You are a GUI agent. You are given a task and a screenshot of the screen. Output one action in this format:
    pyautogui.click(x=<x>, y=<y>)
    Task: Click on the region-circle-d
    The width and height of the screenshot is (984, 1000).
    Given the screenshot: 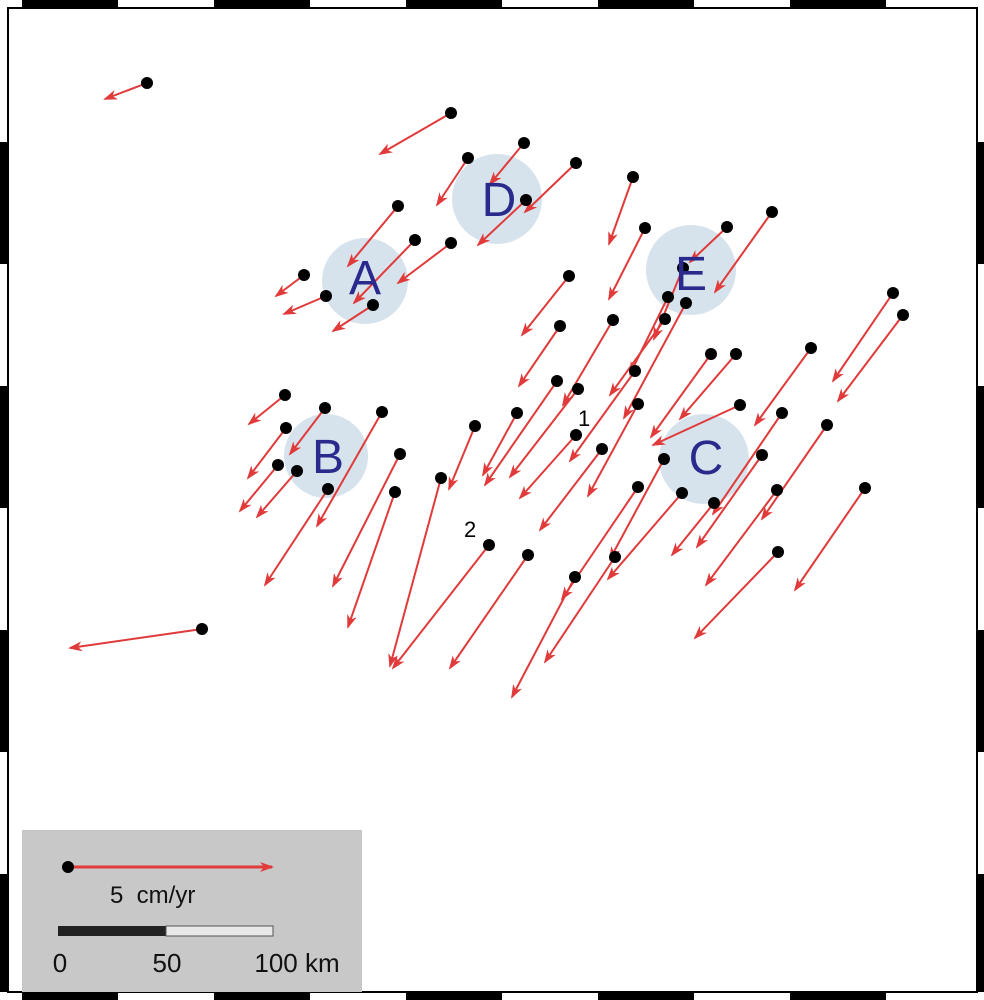 What is the action you would take?
    pyautogui.click(x=497, y=199)
    